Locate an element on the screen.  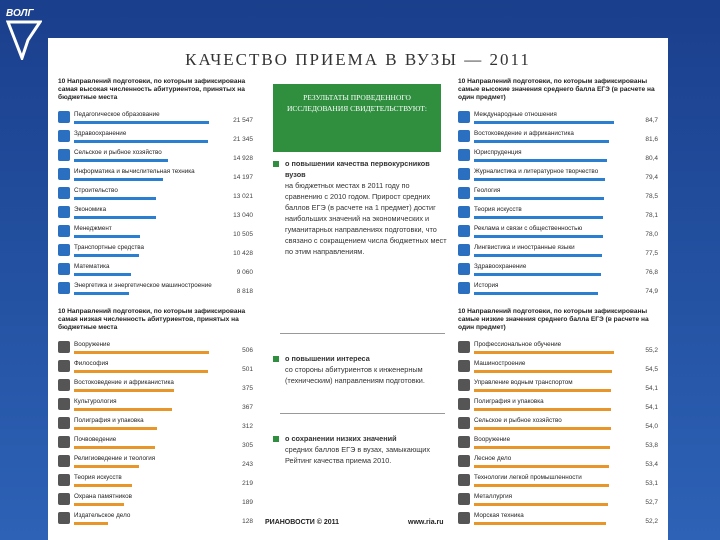
item-value: 367 is located at coordinates (247, 407).